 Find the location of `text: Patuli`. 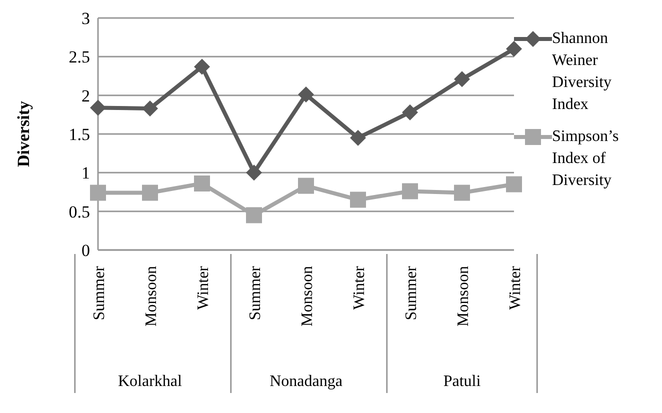

text: Patuli is located at coordinates (462, 381).